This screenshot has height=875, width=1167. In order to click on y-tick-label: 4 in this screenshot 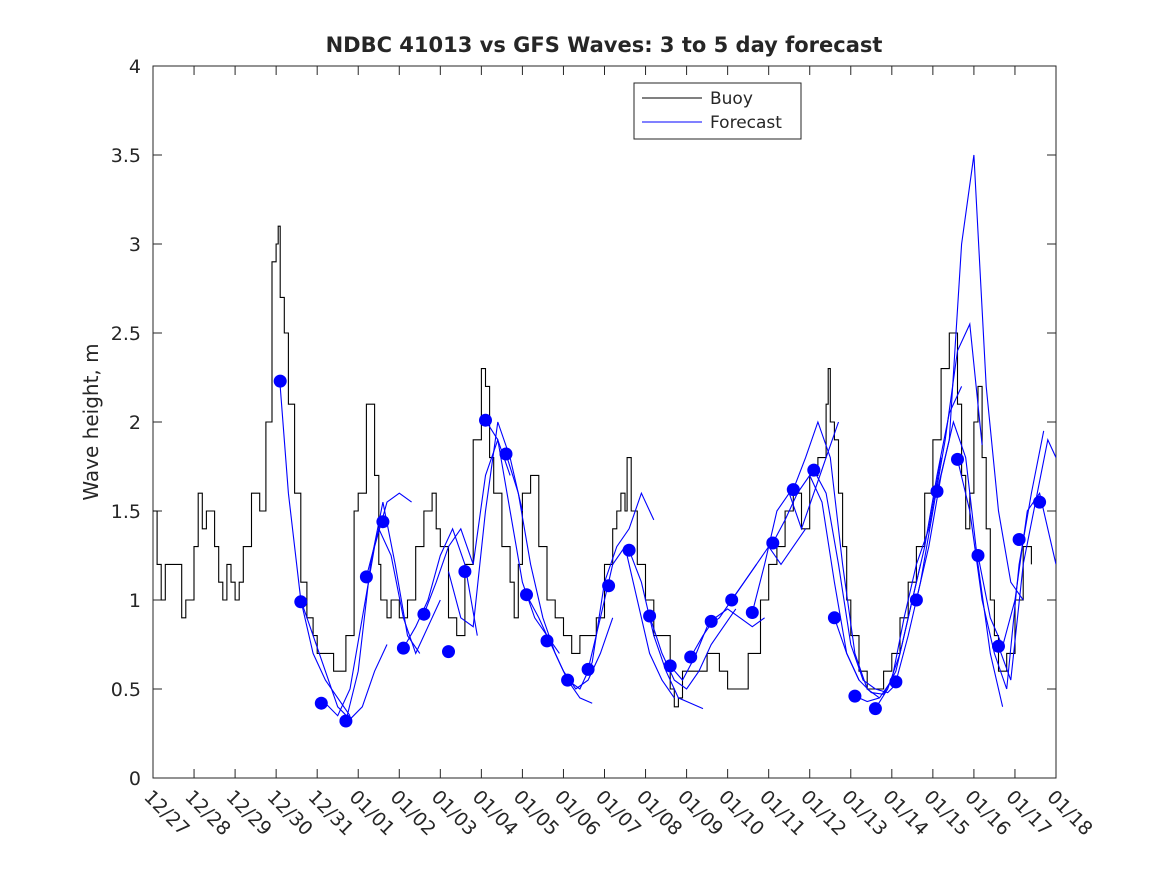, I will do `click(135, 67)`.